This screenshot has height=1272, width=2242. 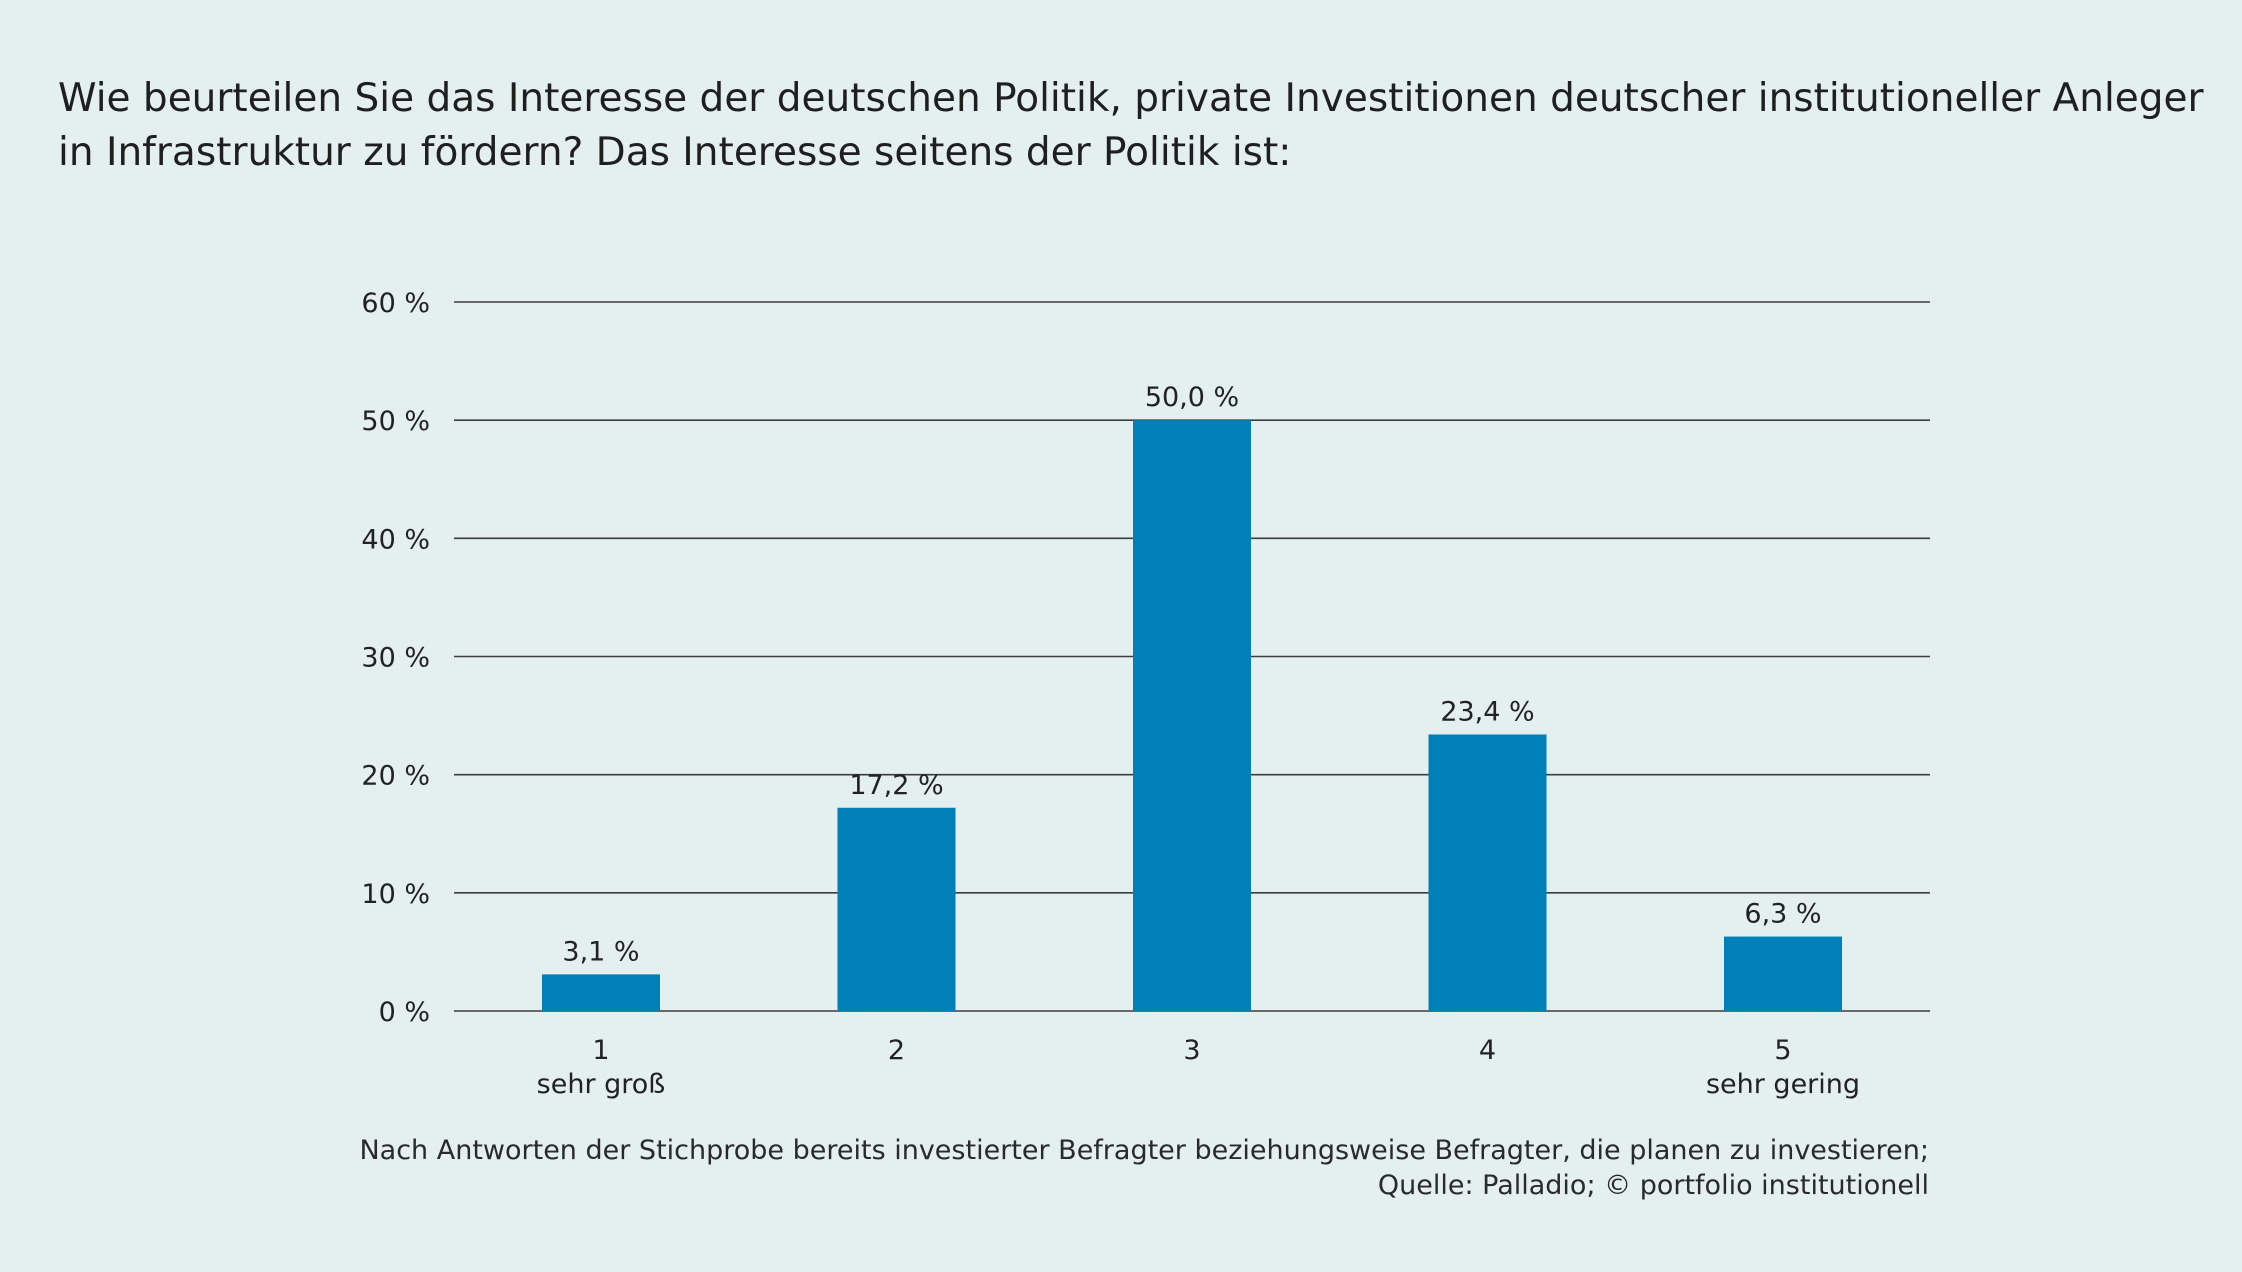 What do you see at coordinates (1782, 914) in the screenshot?
I see `bar-data-label: 6,3 %` at bounding box center [1782, 914].